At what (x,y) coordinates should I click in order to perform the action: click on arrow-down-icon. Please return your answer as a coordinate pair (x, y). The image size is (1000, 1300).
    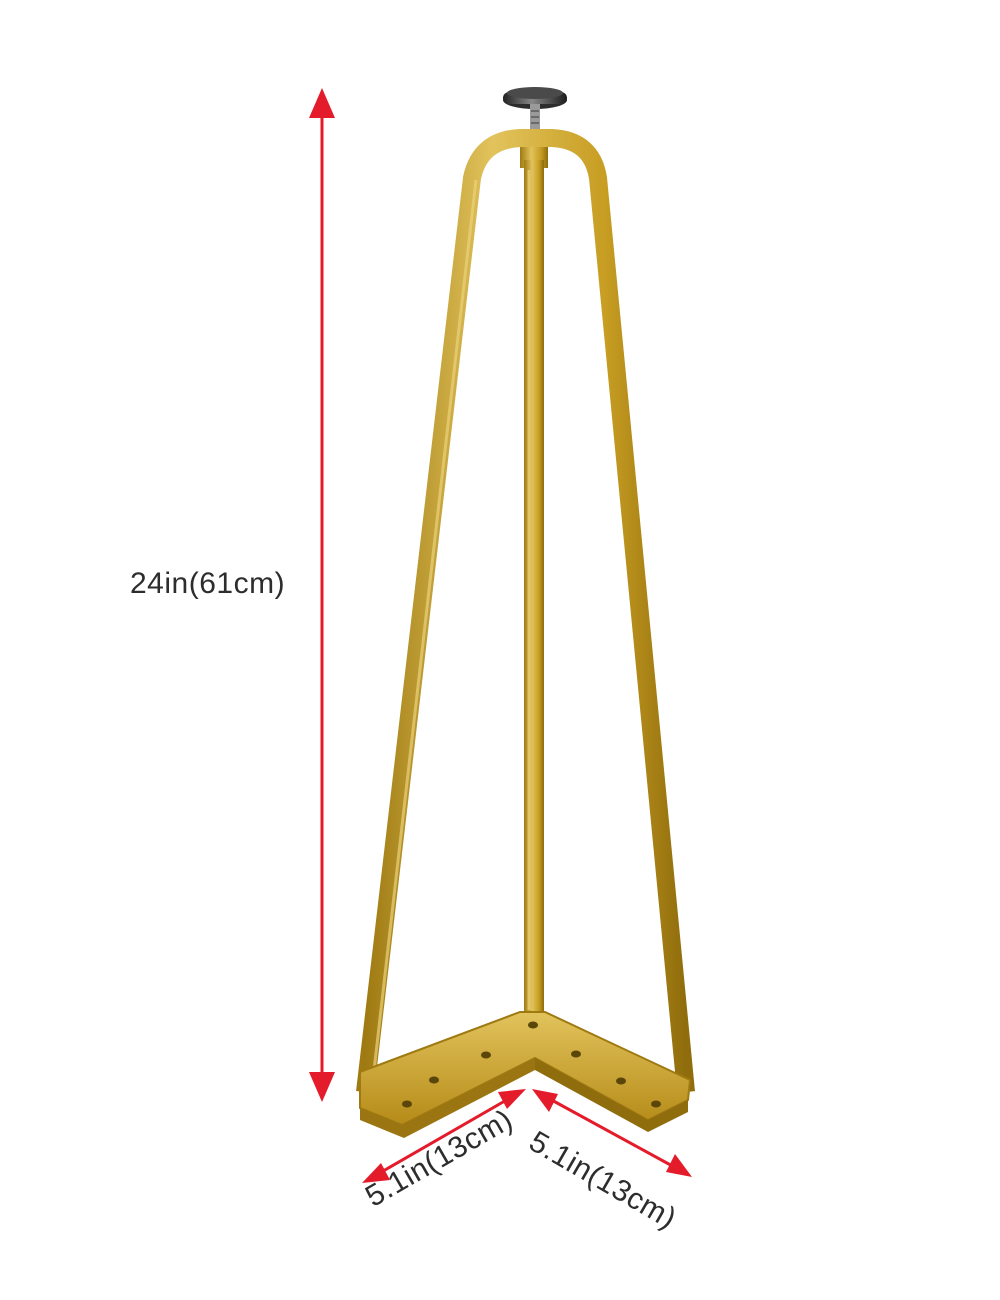
    Looking at the image, I should click on (322, 1087).